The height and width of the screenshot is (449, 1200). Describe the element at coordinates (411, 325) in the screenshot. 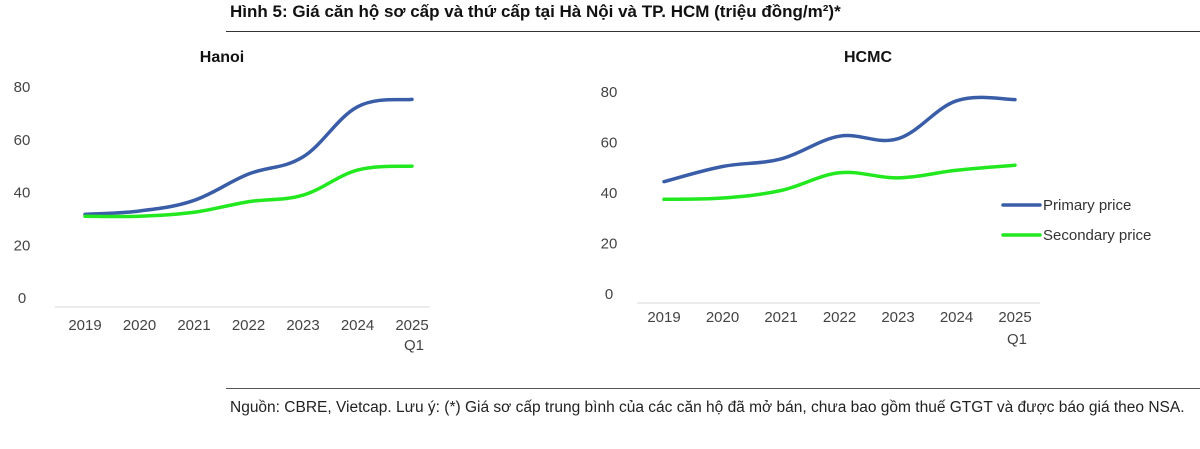

I see `hanoi-x-tick-label: 2025` at that location.